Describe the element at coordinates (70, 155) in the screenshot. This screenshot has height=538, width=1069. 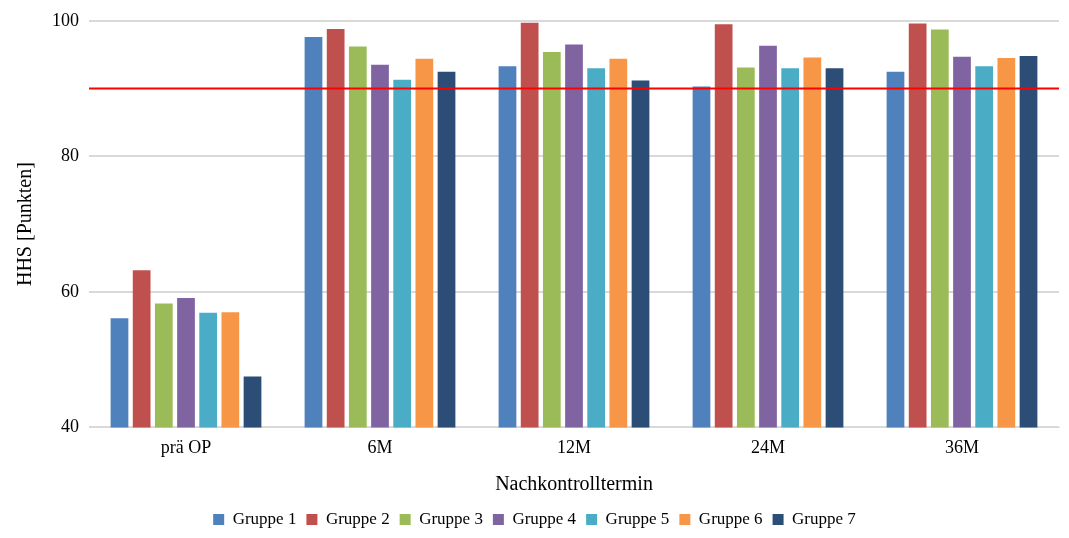
I see `y-tick-label: 80` at that location.